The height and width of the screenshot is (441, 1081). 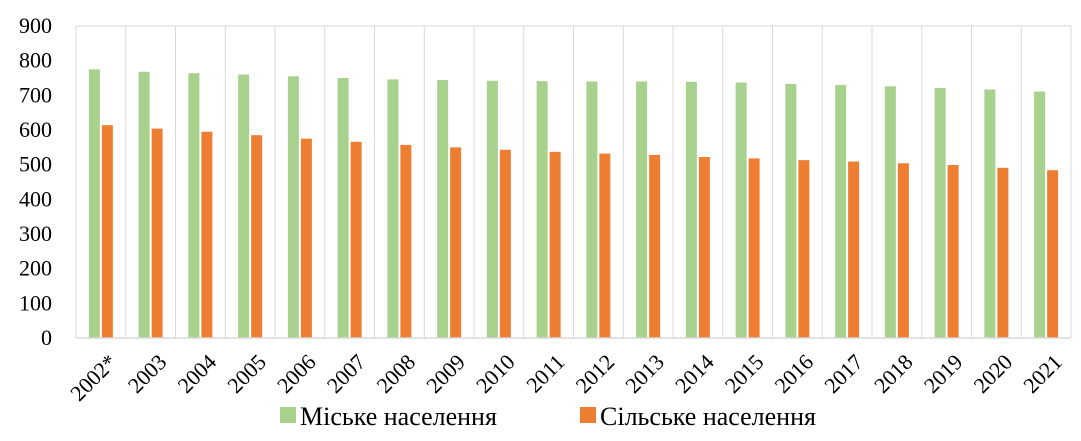 I want to click on legend: Міське населення Сільське населення, so click(x=548, y=416).